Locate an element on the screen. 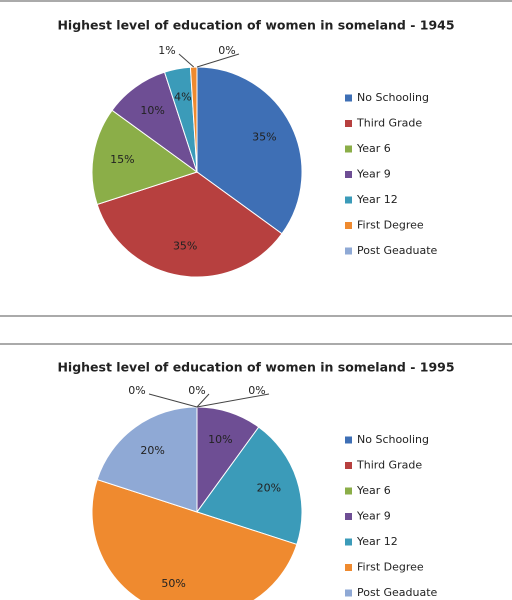  data-label: 1% is located at coordinates (166, 50).